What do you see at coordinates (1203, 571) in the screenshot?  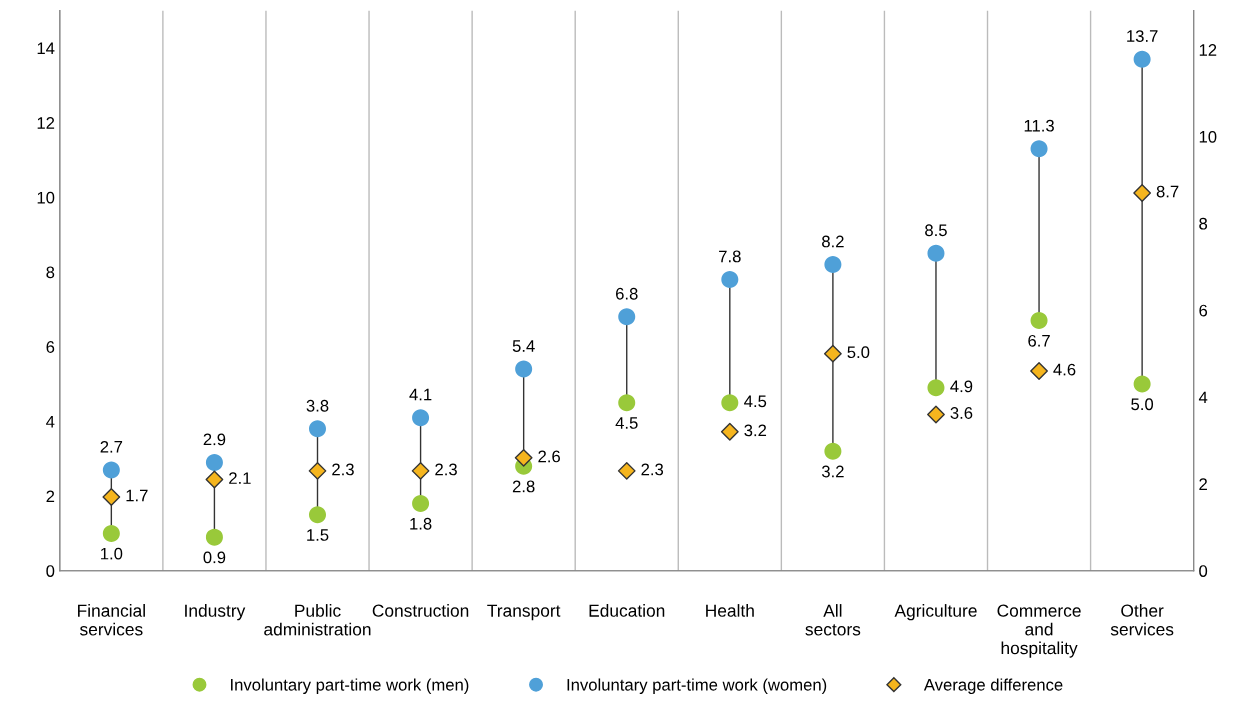 I see `y2-tick-label: 0` at bounding box center [1203, 571].